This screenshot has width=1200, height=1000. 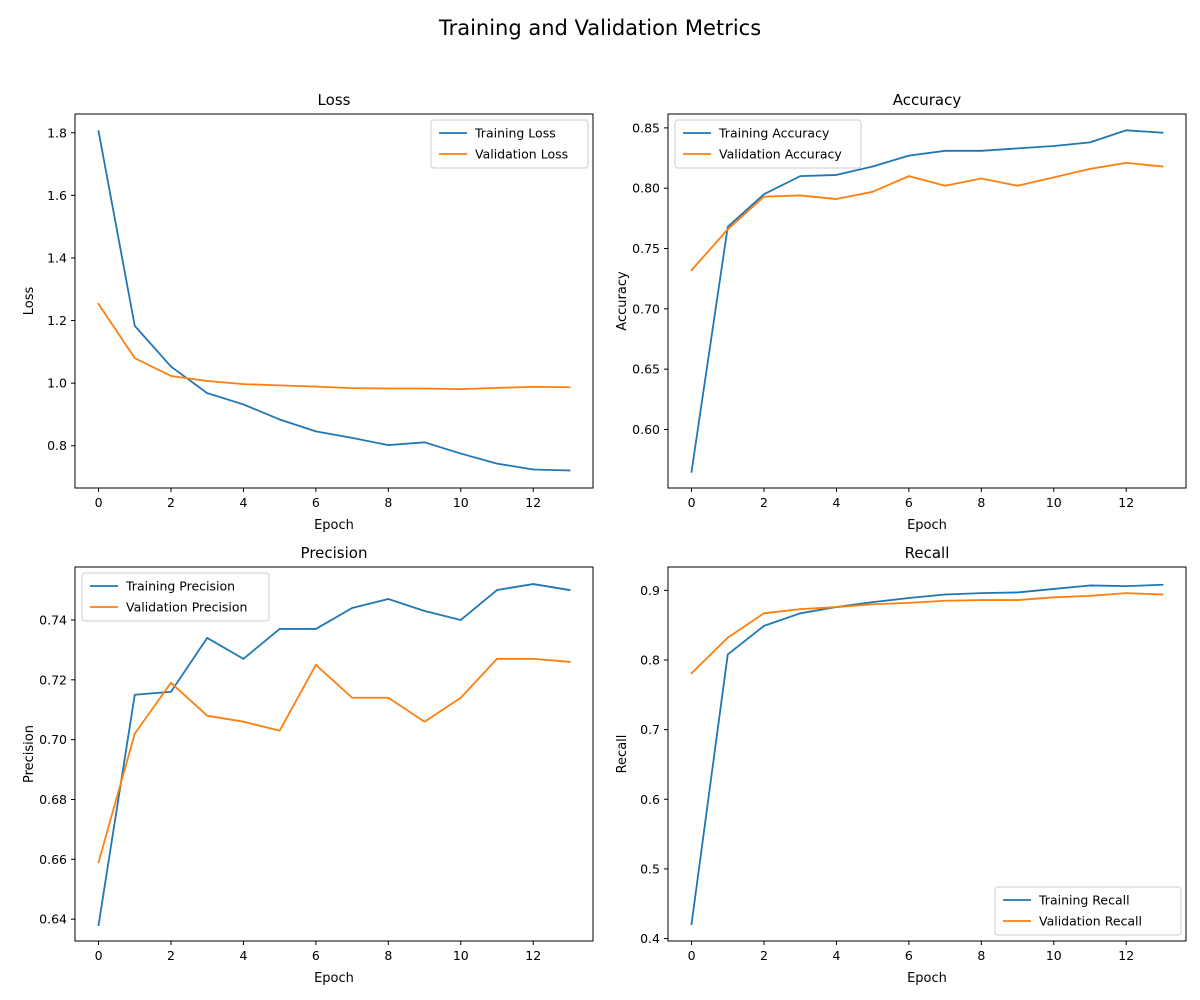 I want to click on legend-entry: Validation Precision, so click(x=186, y=607).